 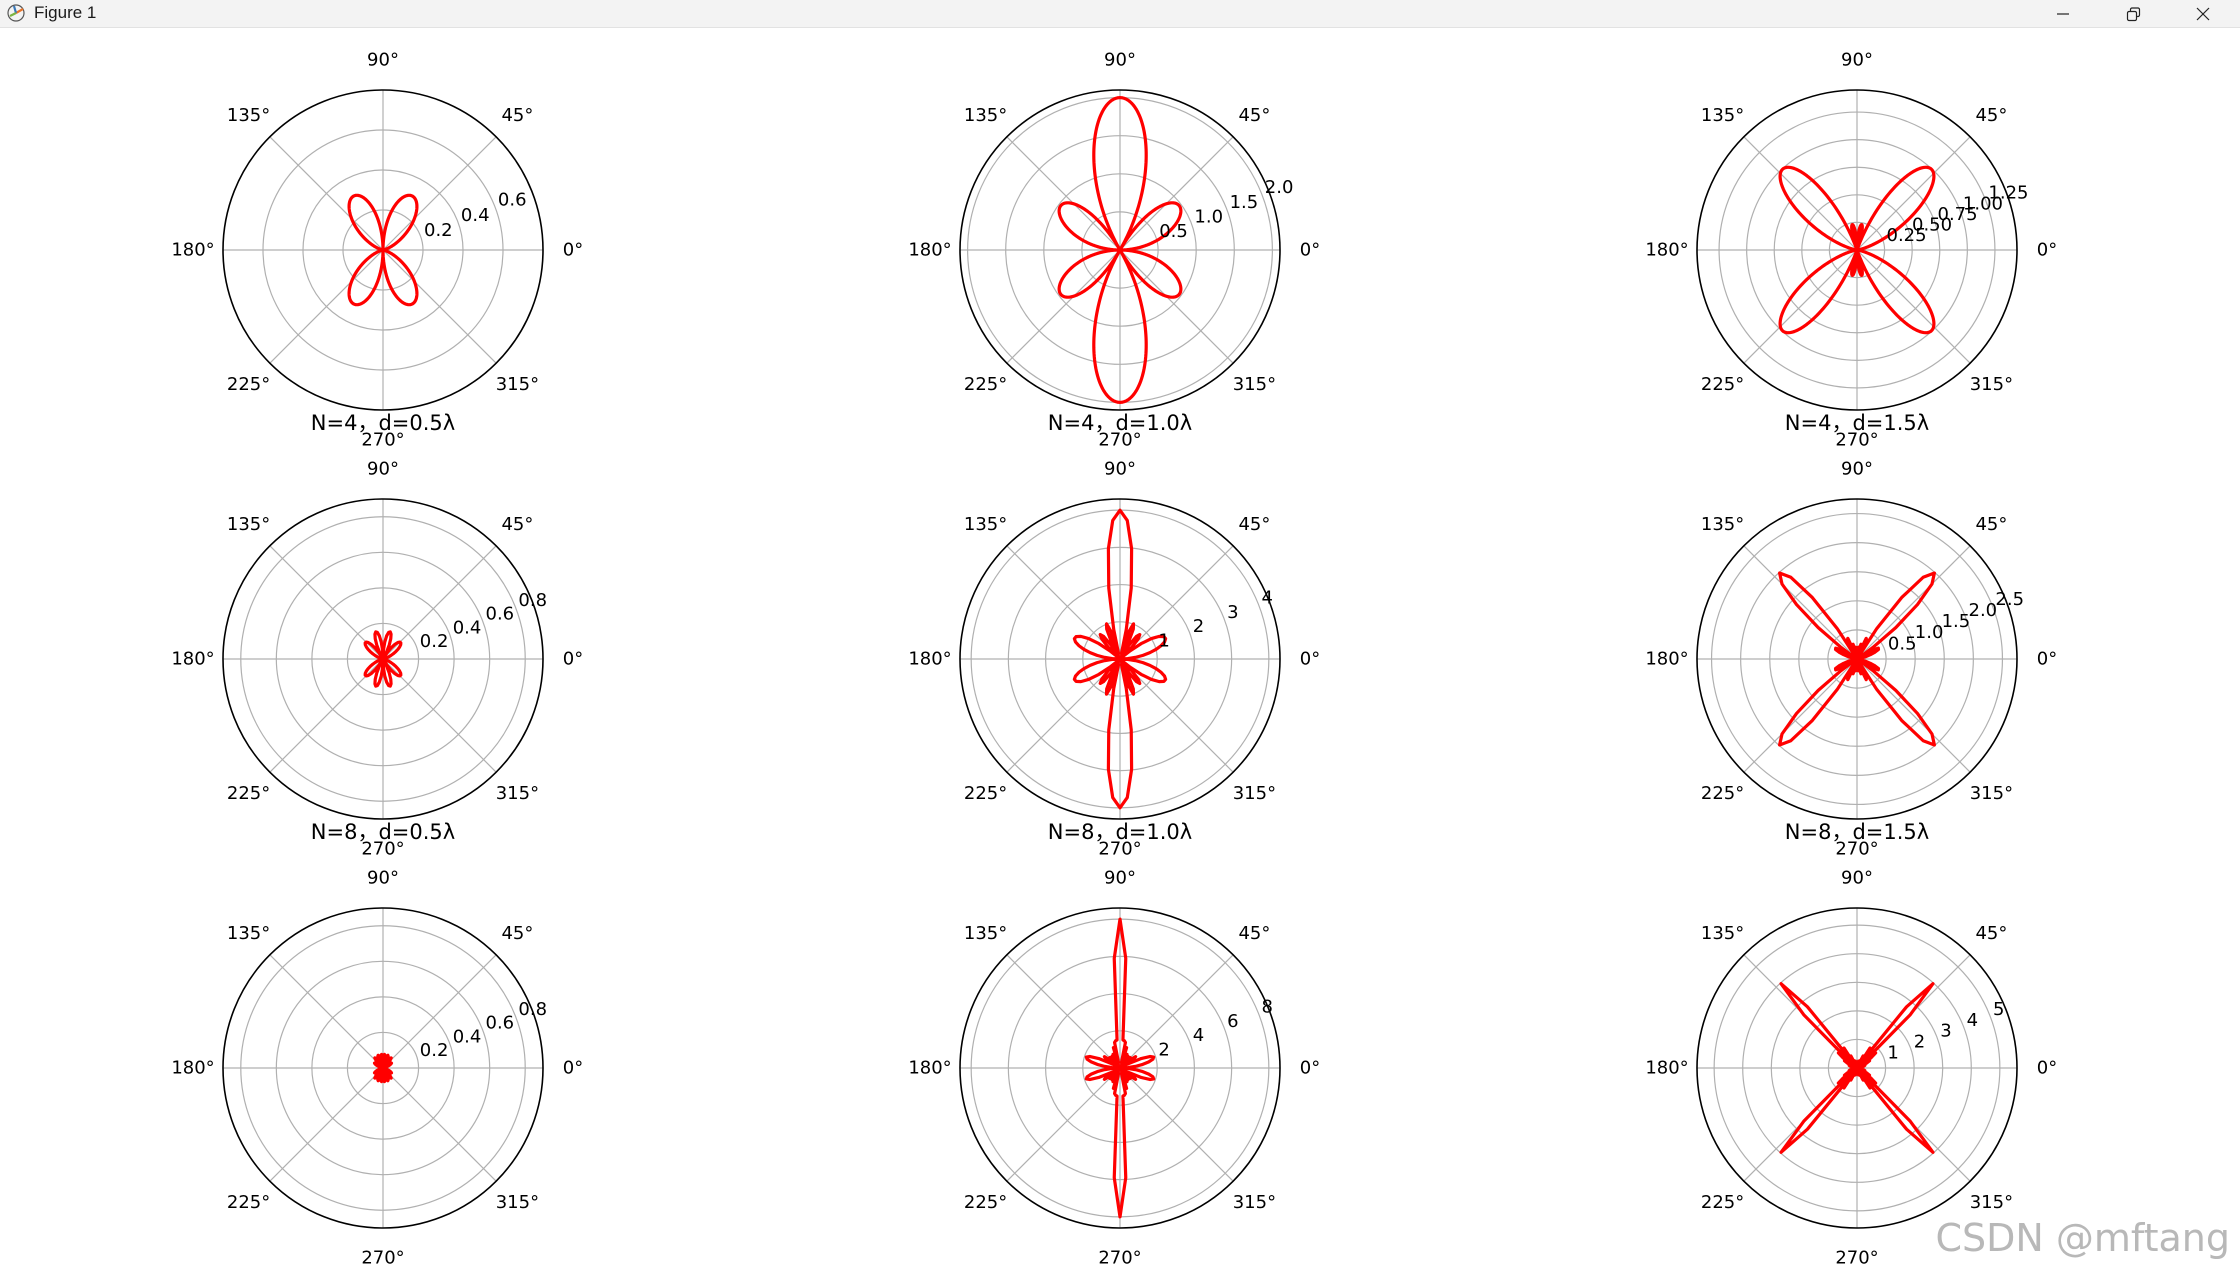 I want to click on minimize-icon, so click(x=2063, y=14).